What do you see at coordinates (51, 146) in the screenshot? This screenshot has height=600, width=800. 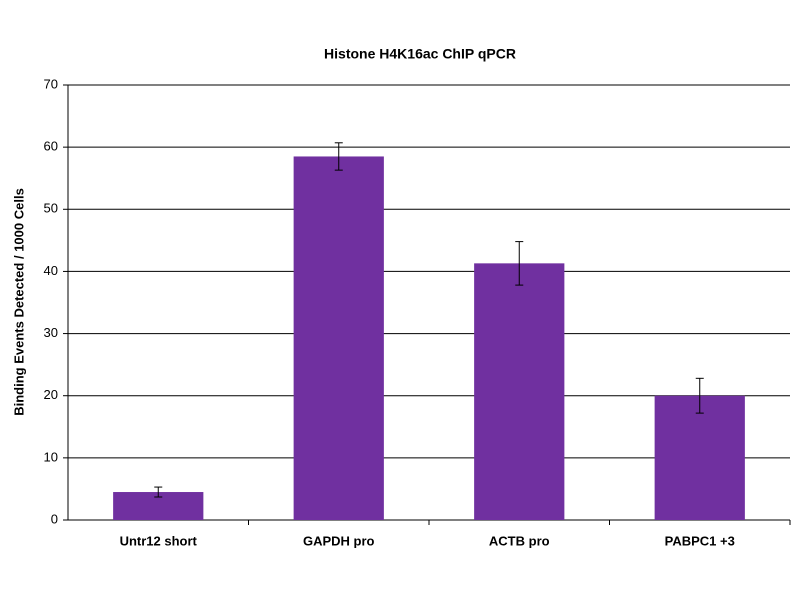 I see `y-tick-label: 60` at bounding box center [51, 146].